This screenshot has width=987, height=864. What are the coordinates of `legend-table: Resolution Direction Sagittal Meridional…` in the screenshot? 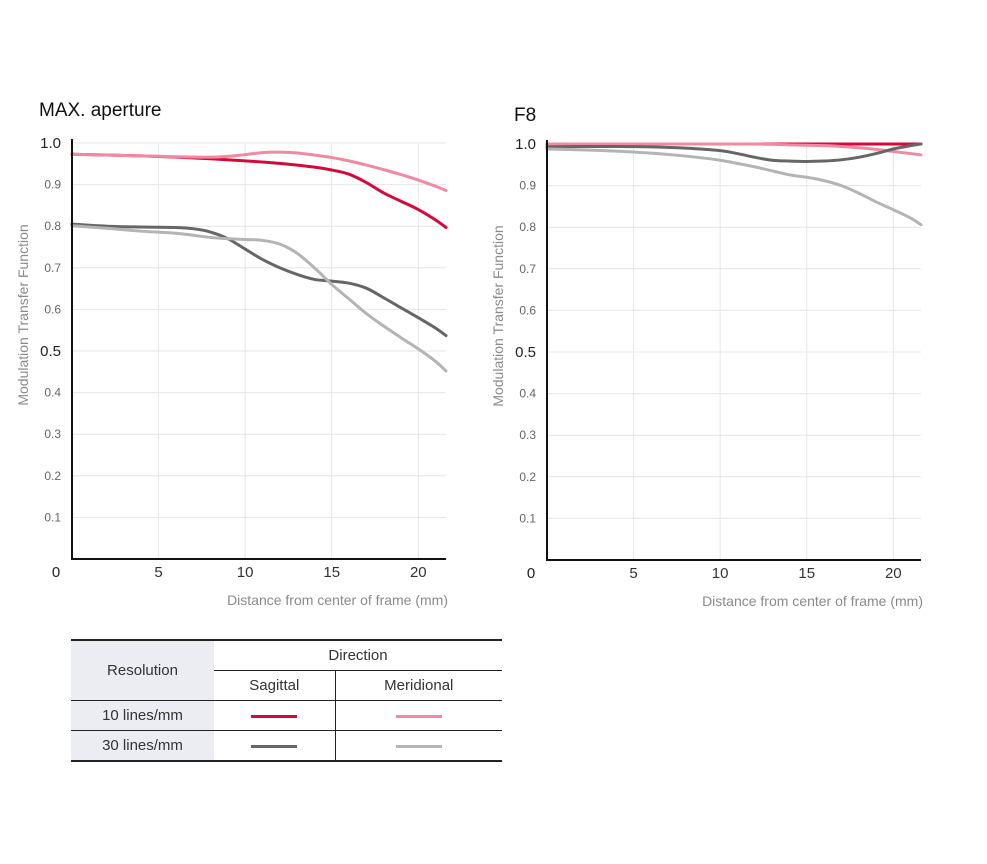 It's located at (286, 700).